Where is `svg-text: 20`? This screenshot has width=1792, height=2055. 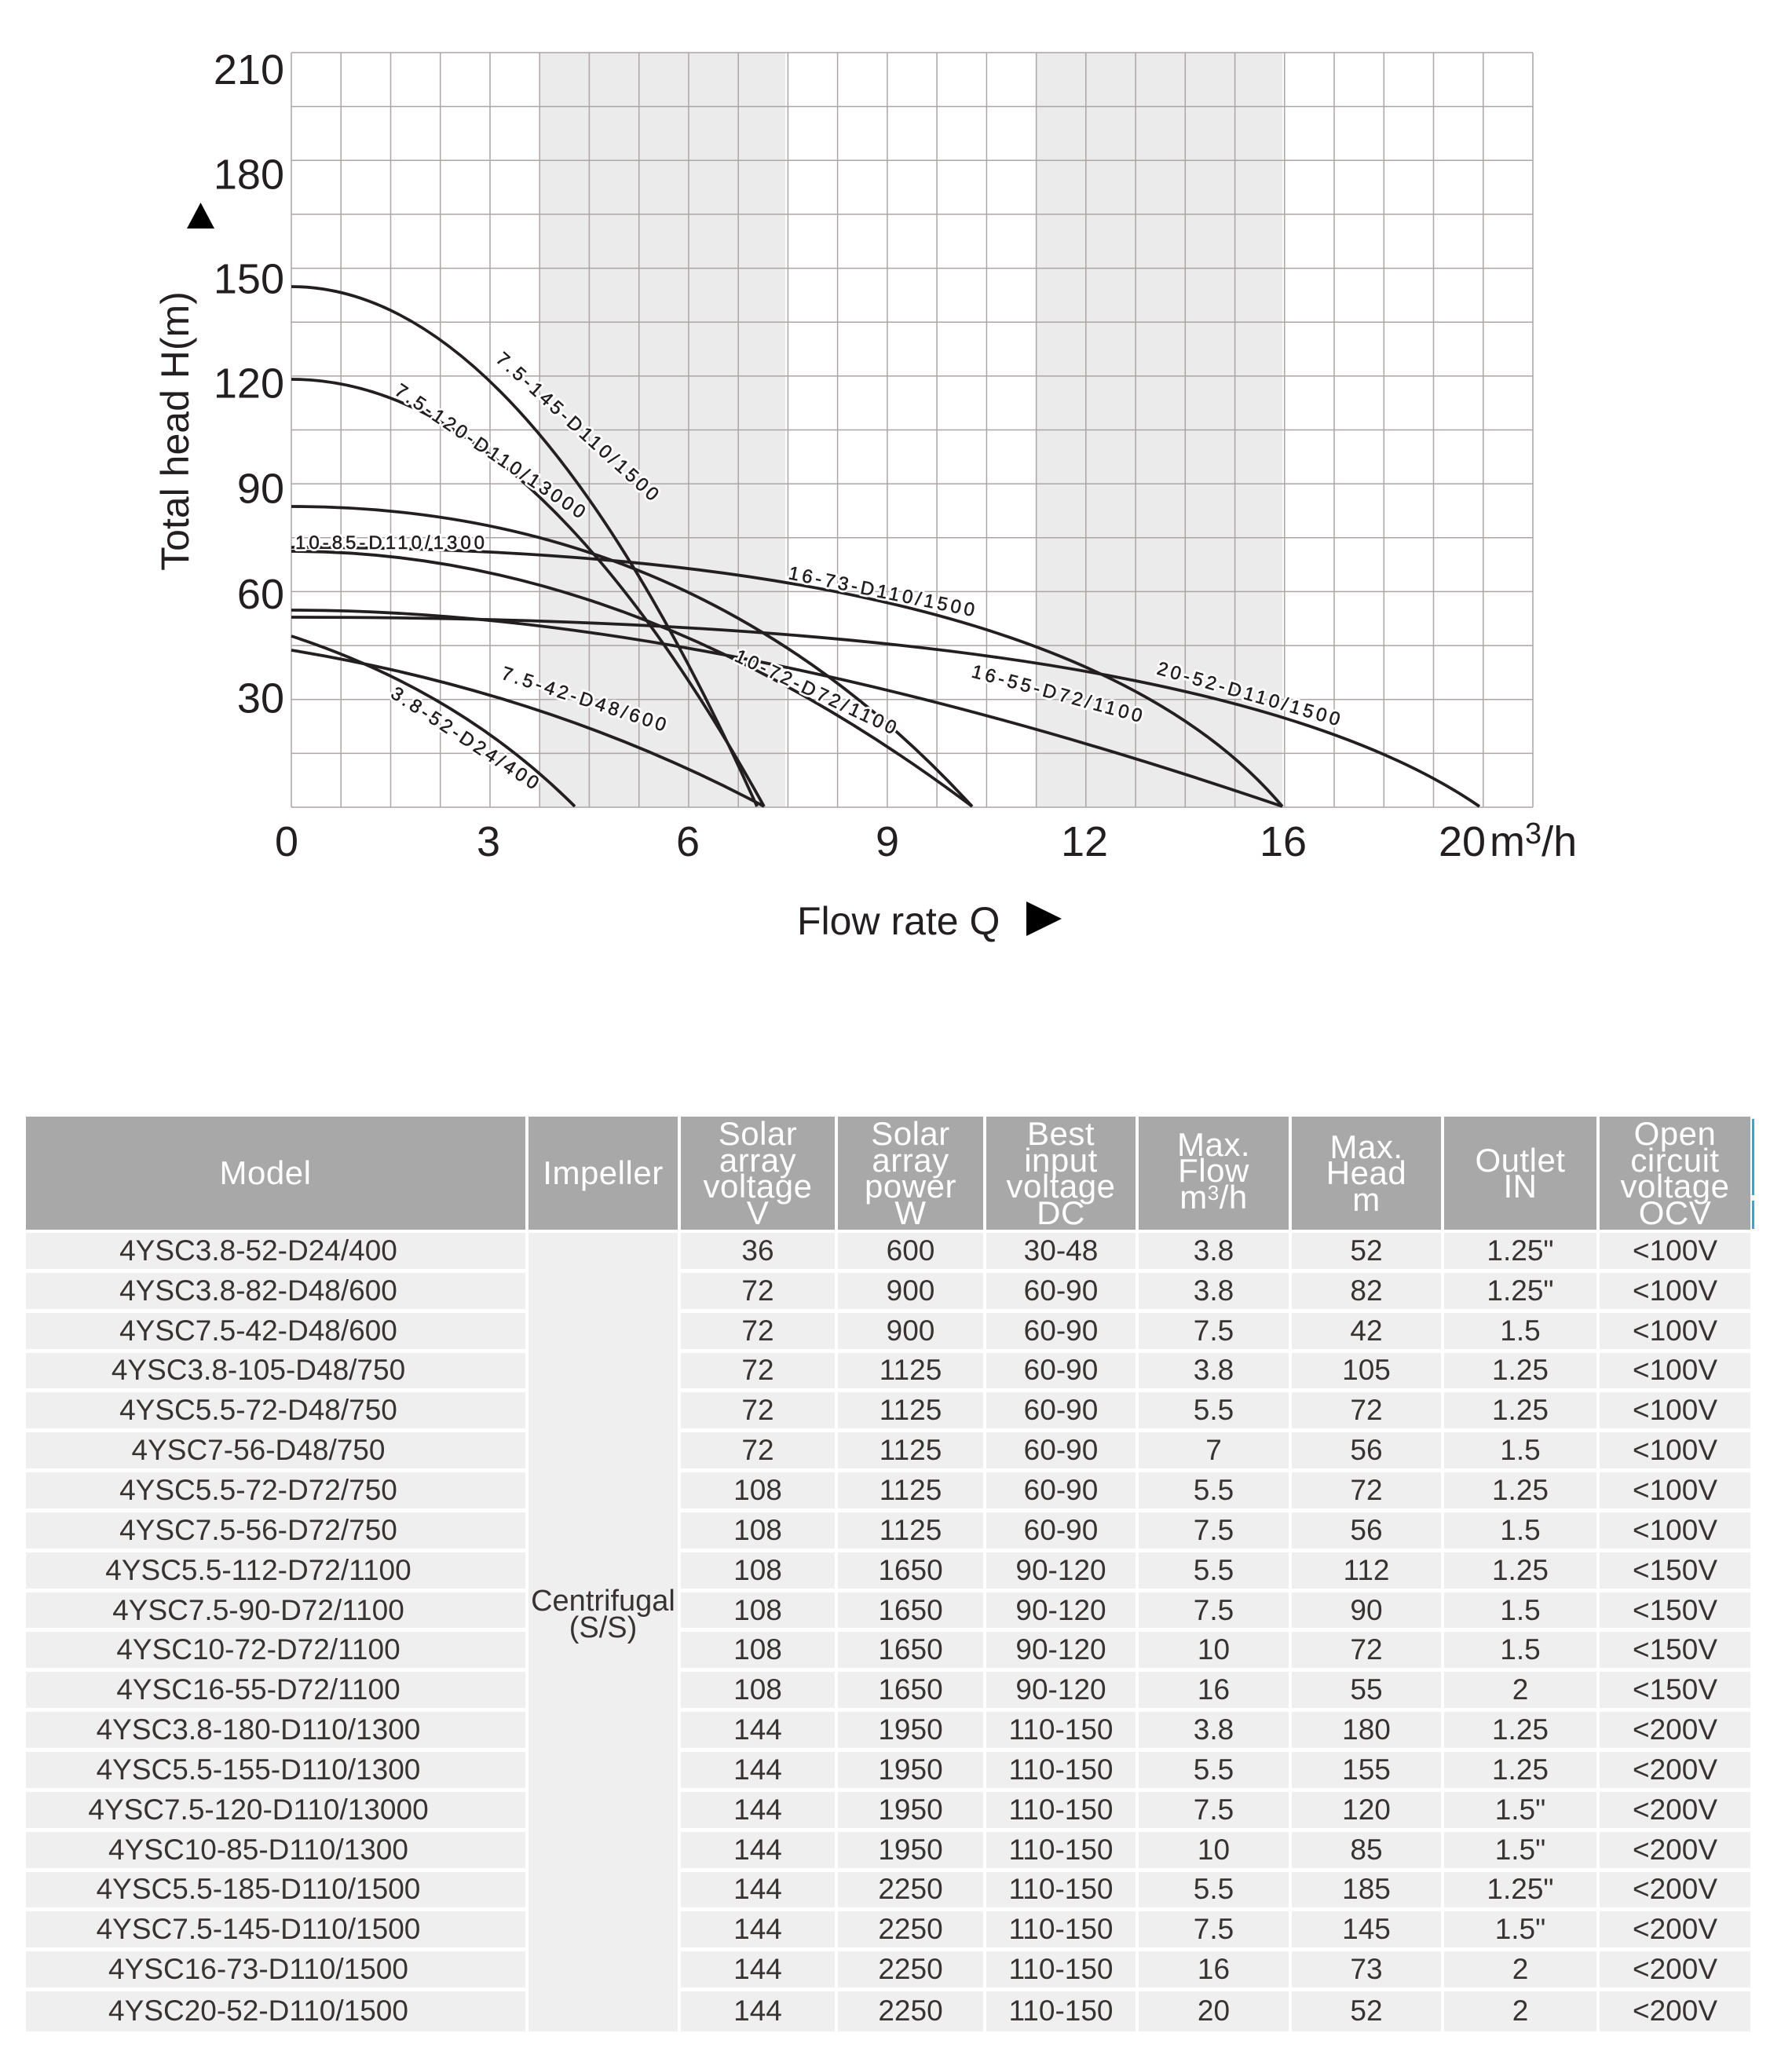 svg-text: 20 is located at coordinates (1462, 841).